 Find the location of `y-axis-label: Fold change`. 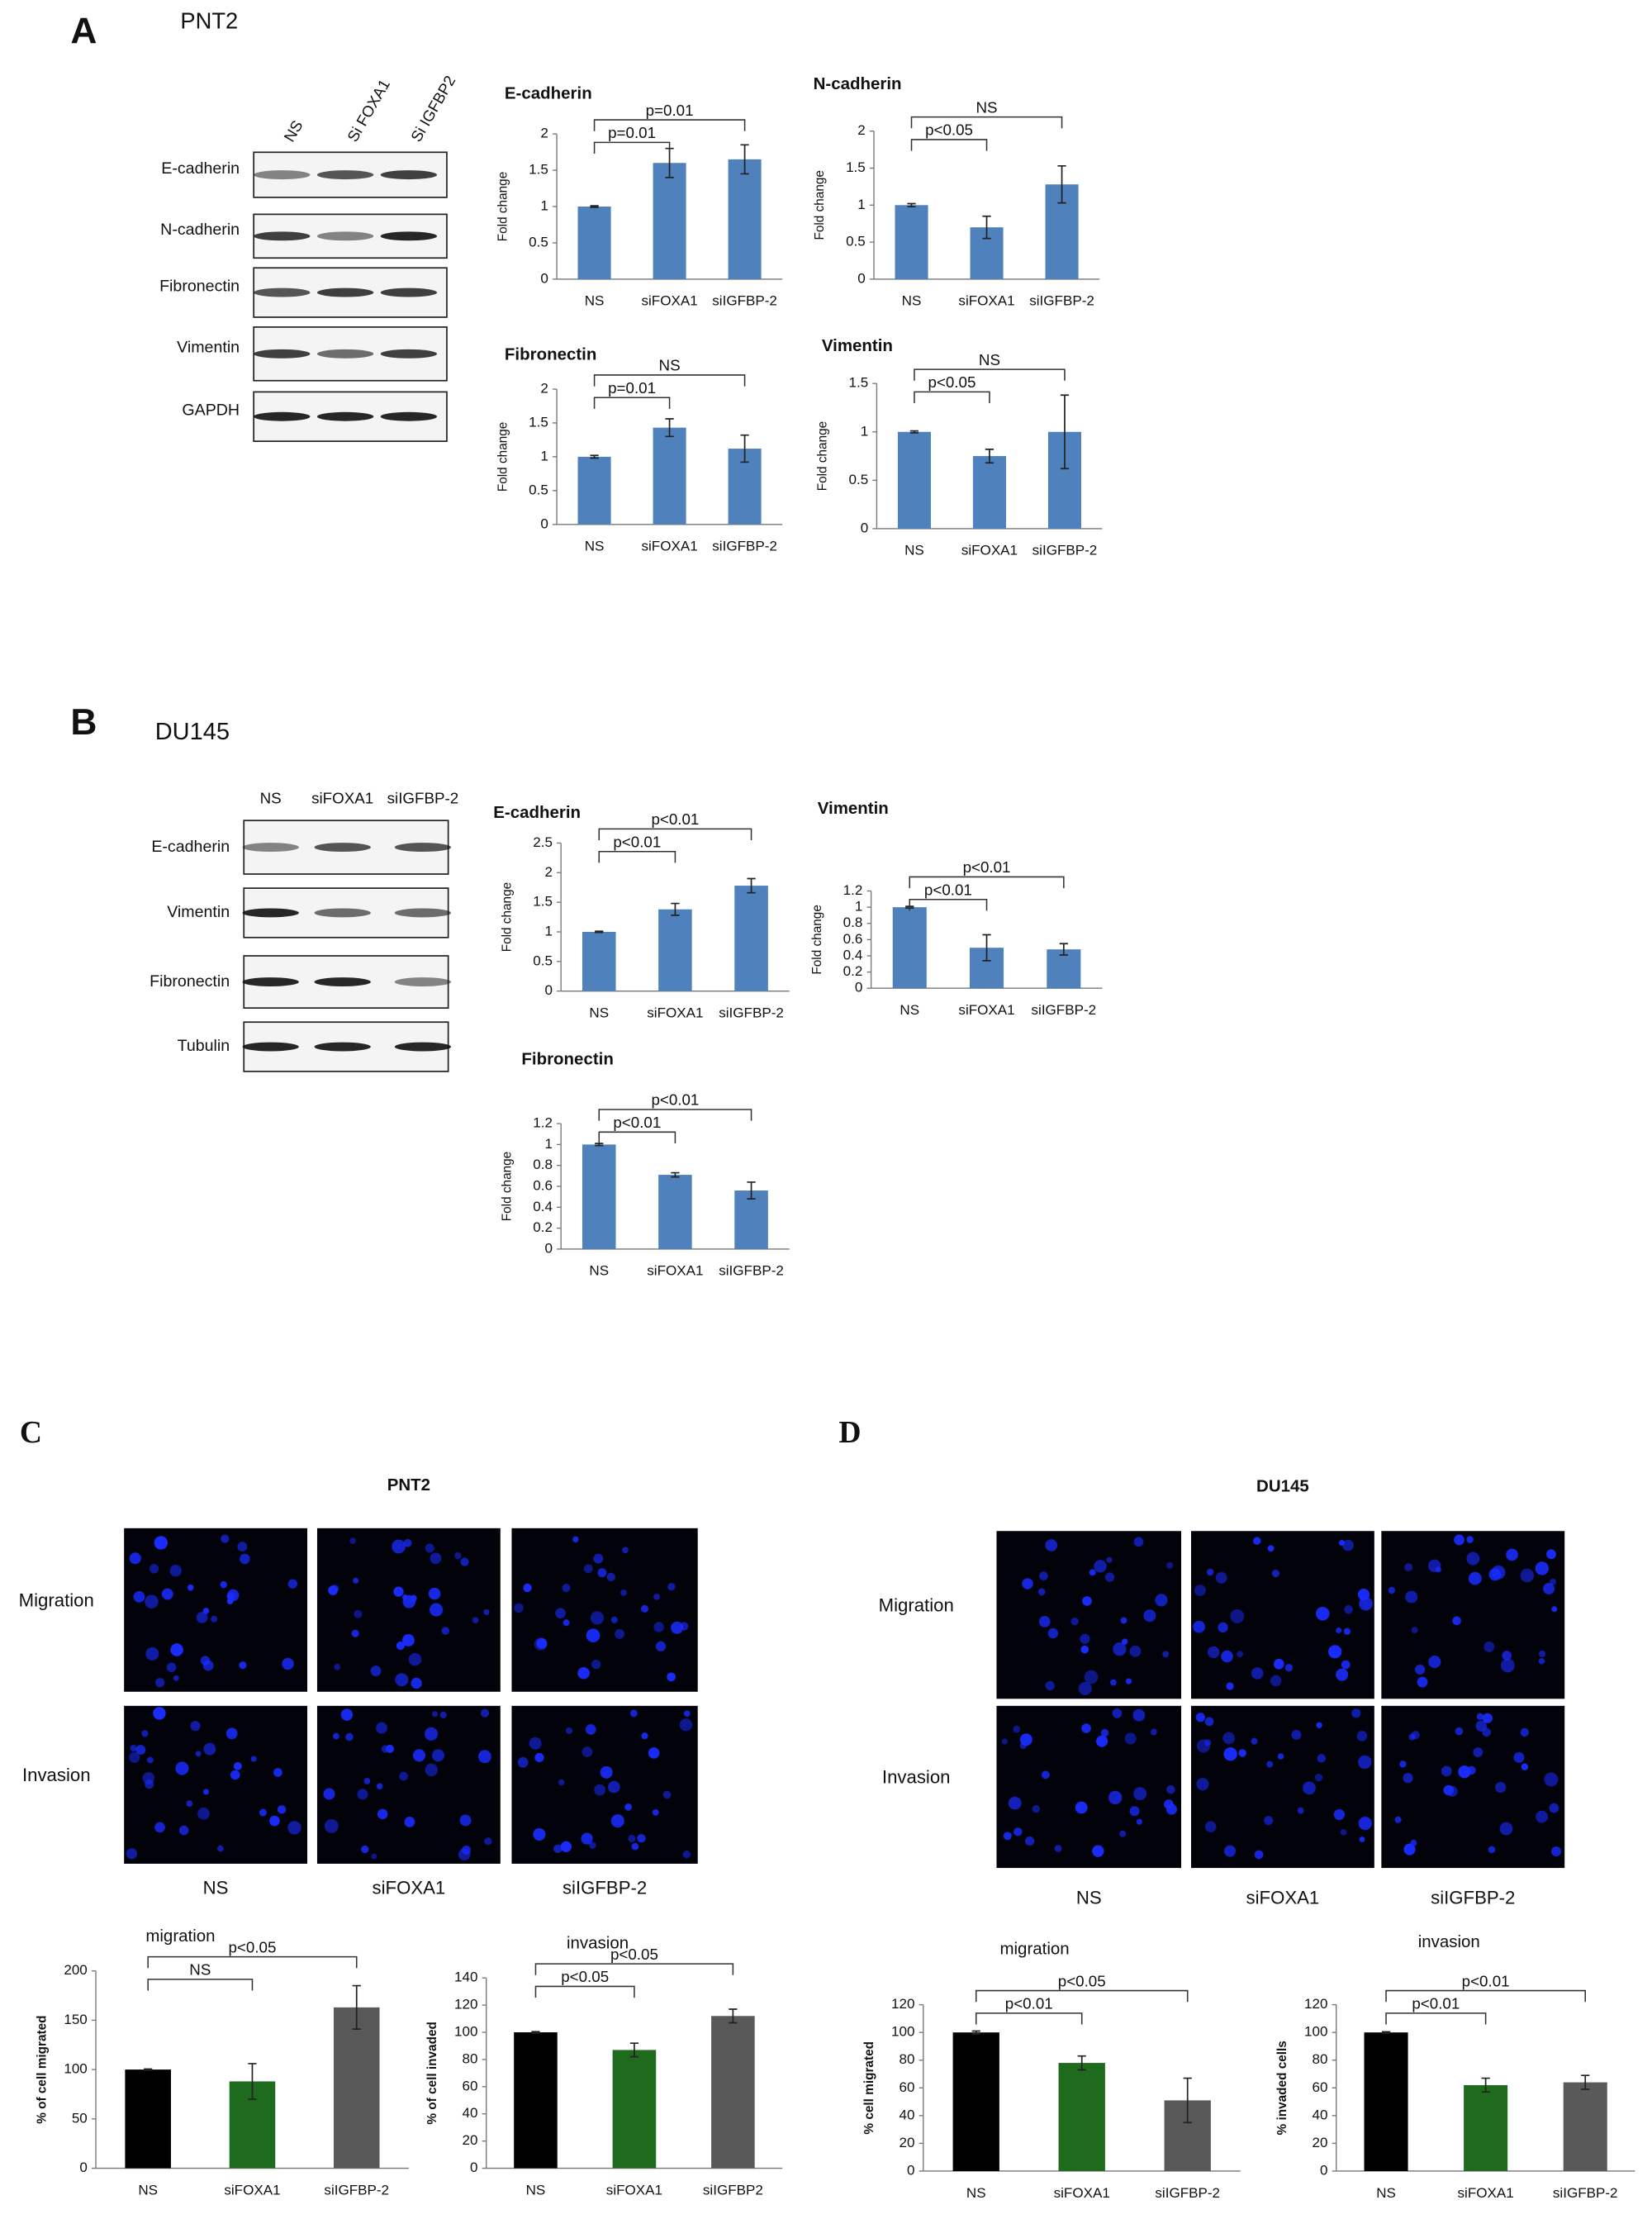

y-axis-label: Fold change is located at coordinates (503, 206).